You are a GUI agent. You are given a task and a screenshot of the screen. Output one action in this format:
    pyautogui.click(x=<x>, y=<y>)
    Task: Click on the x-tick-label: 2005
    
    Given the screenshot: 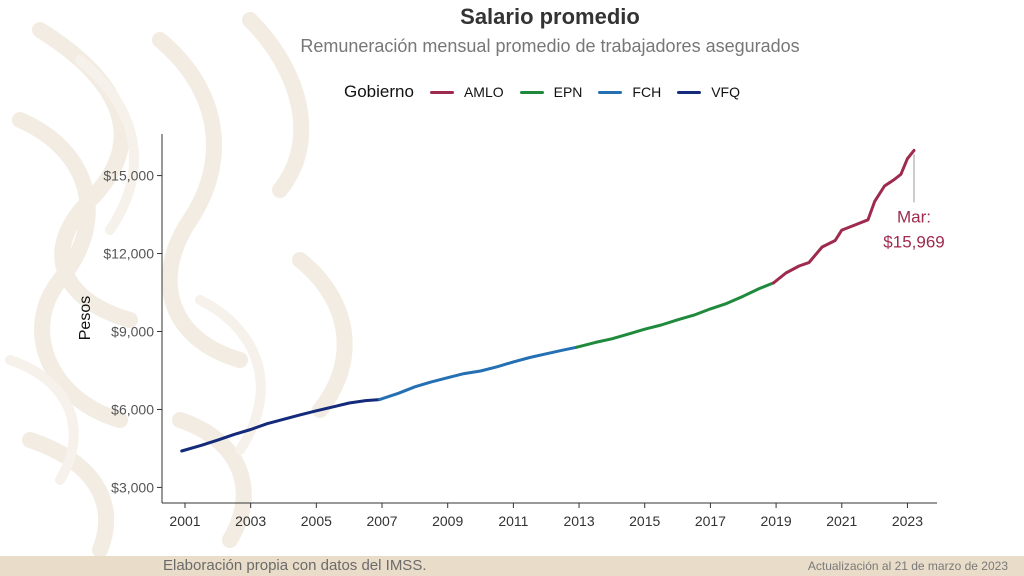 What is the action you would take?
    pyautogui.click(x=316, y=521)
    